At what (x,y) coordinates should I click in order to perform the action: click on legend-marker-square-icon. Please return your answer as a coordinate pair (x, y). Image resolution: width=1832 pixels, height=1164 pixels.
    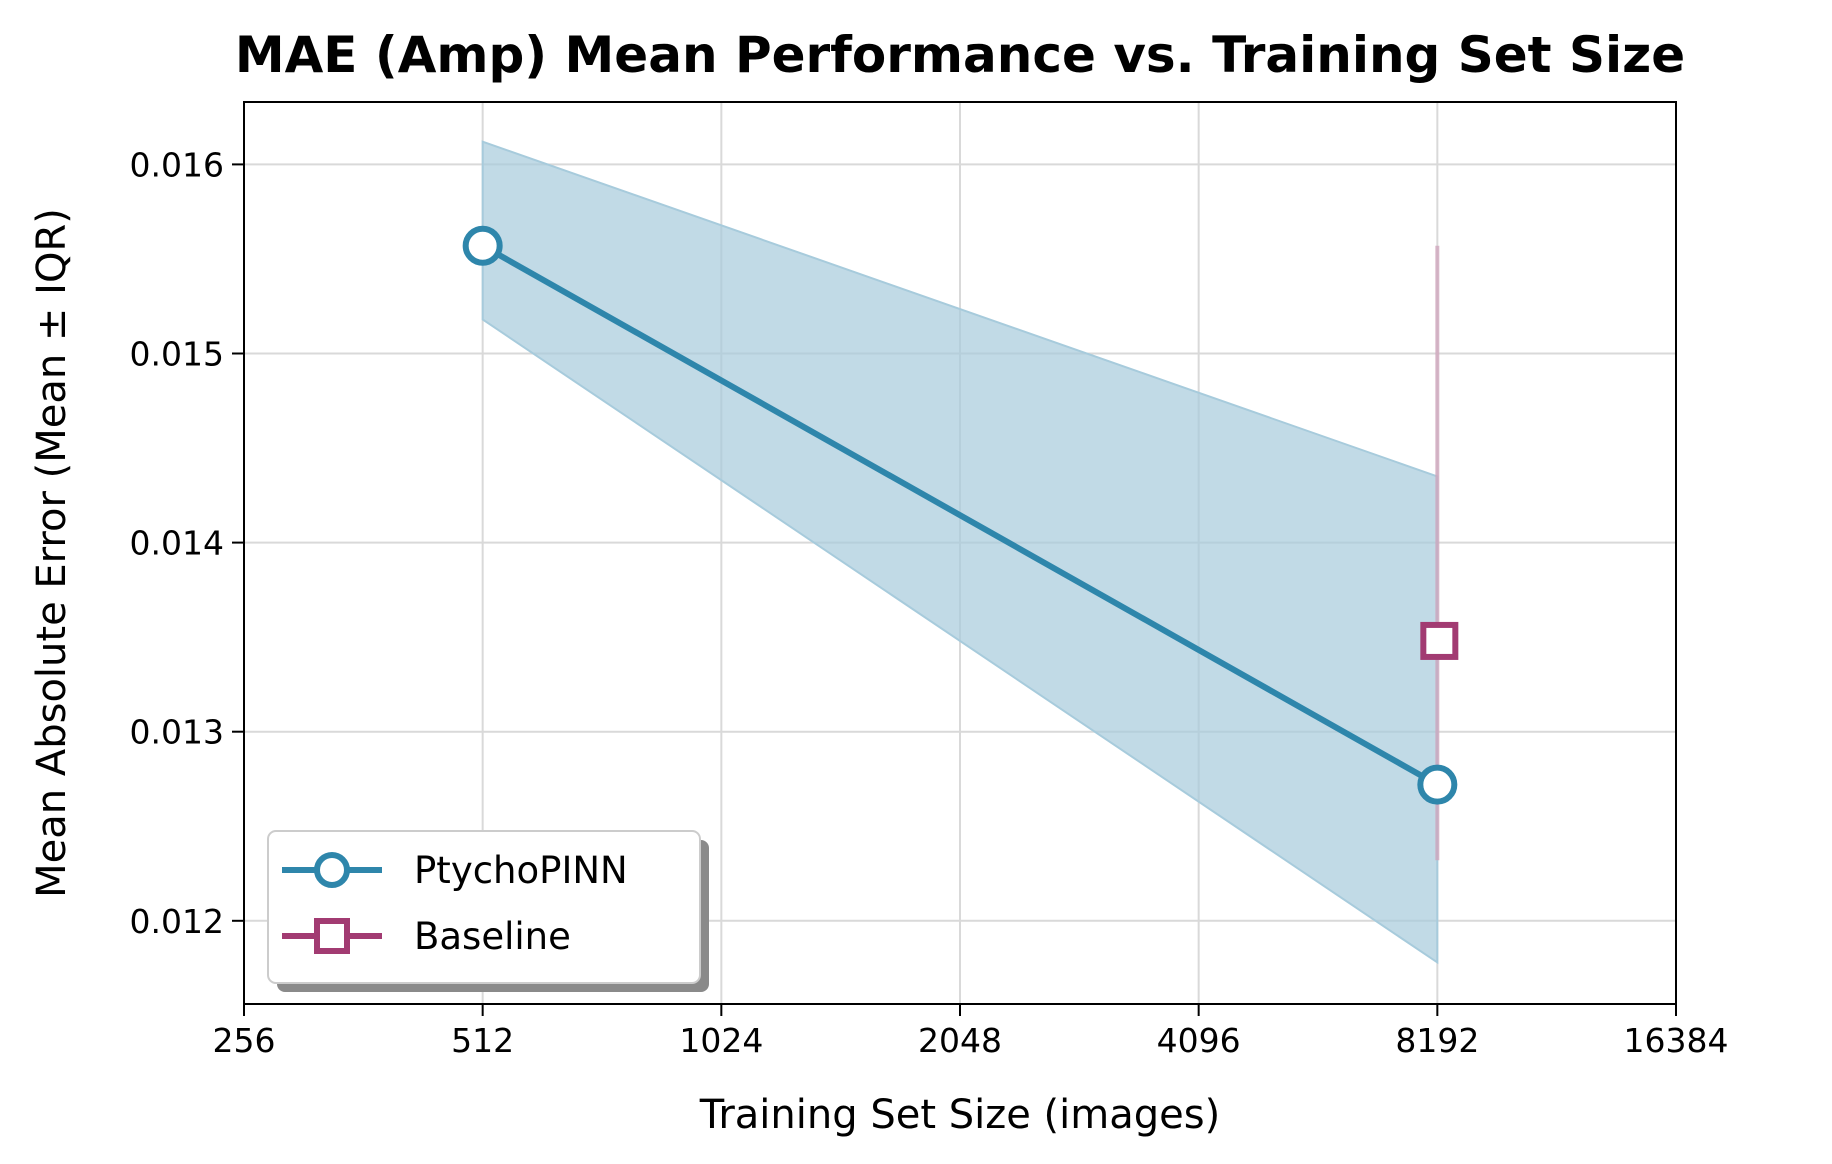
    Looking at the image, I should click on (332, 936).